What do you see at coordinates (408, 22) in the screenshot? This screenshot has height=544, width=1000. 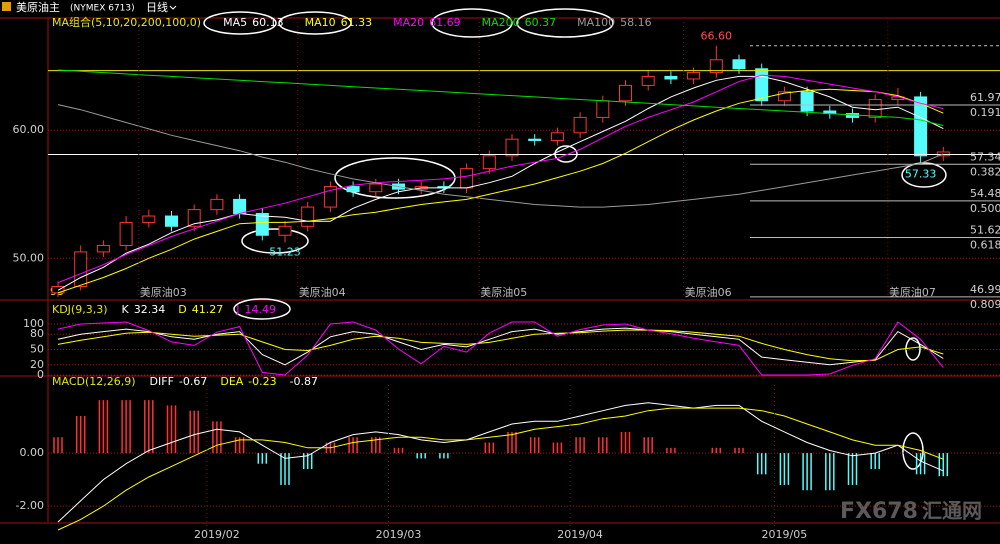 I see `legend-name: MA20` at bounding box center [408, 22].